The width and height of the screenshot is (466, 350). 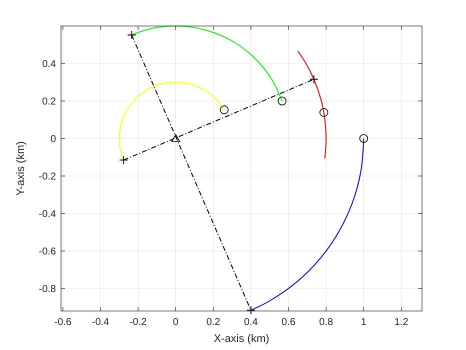 I want to click on x-tick-label: -0.6, so click(x=63, y=322).